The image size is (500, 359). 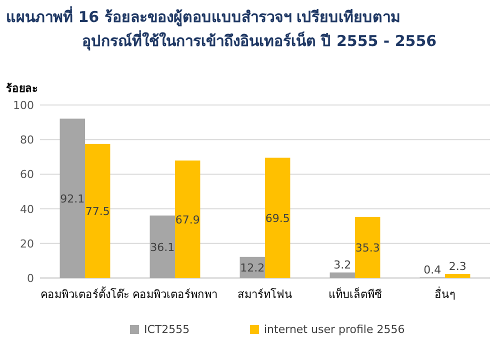 I want to click on legend-label: internet user profile 2556, so click(x=334, y=329).